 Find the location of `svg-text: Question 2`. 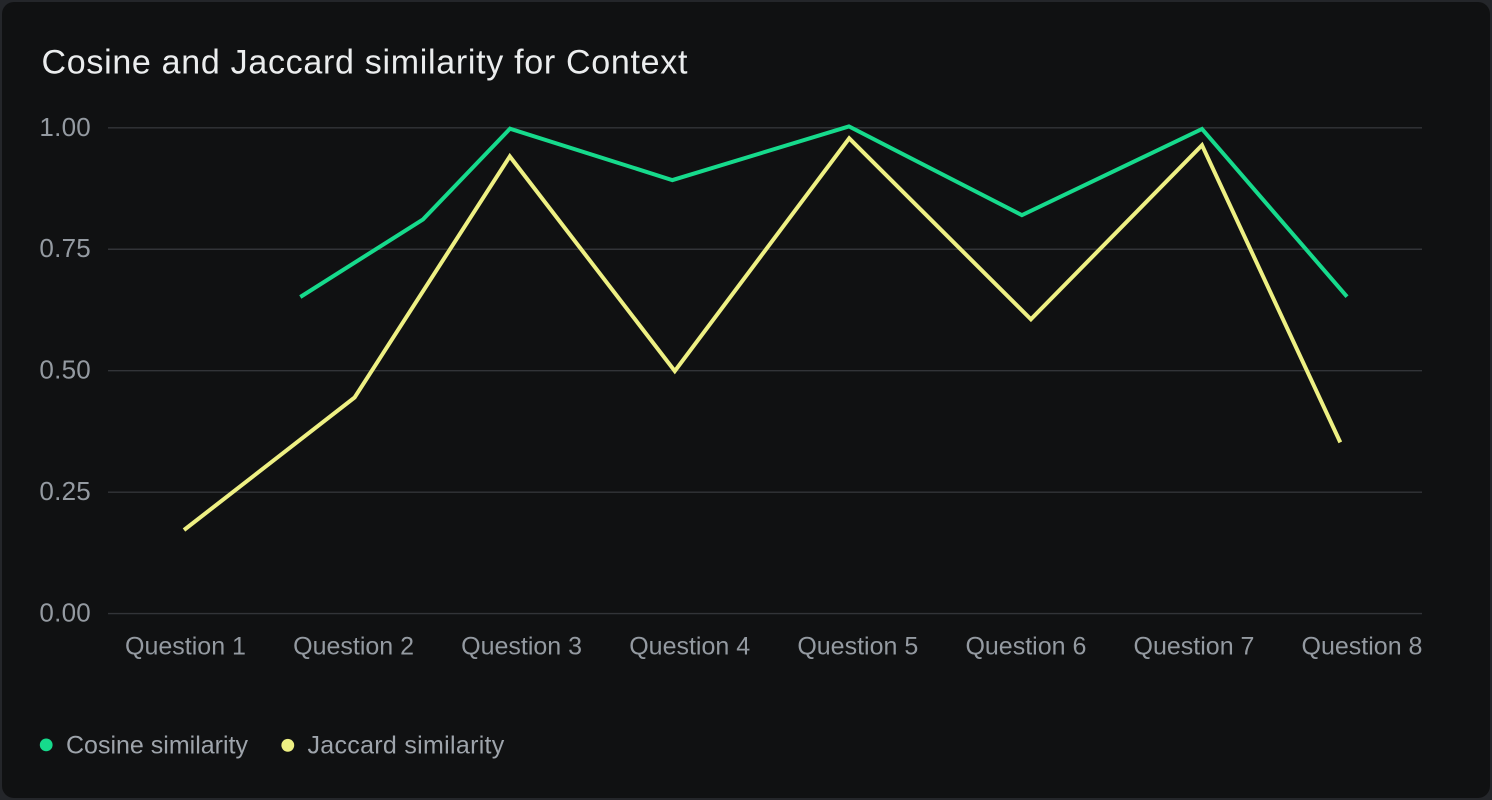

svg-text: Question 2 is located at coordinates (353, 646).